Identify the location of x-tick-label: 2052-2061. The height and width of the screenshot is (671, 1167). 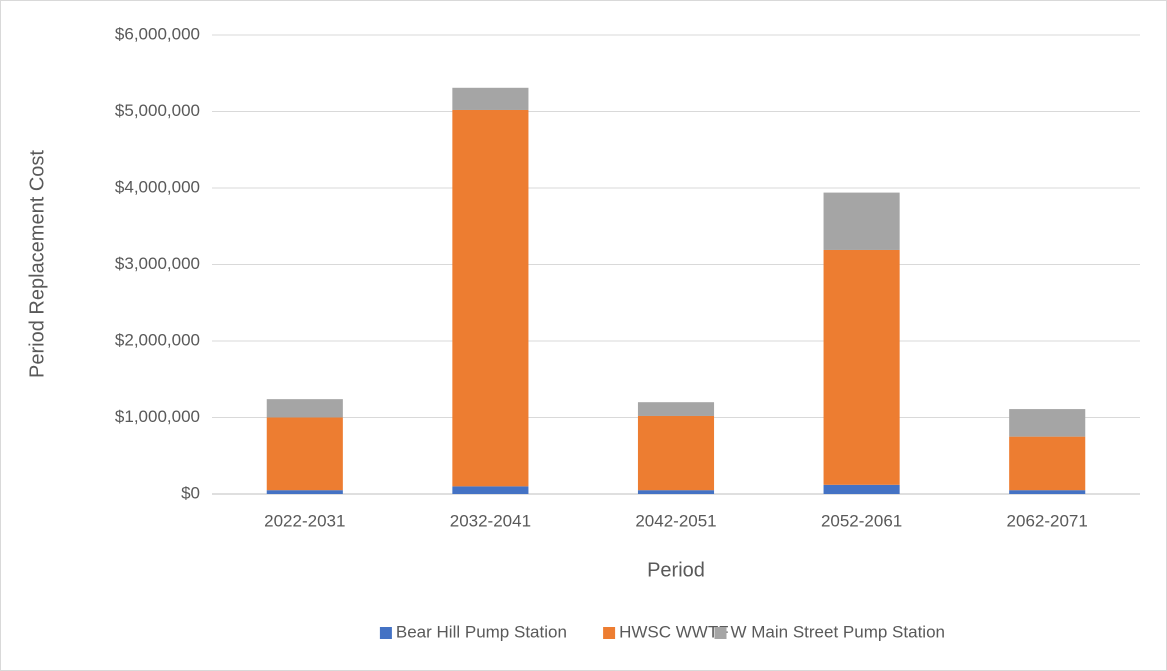
(861, 520).